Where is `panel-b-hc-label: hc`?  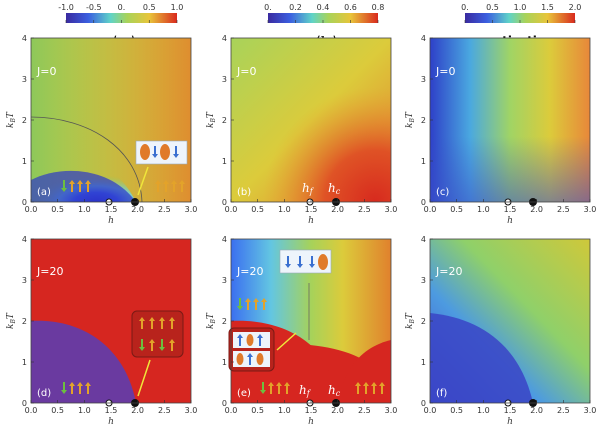 panel-b-hc-label: hc is located at coordinates (334, 188).